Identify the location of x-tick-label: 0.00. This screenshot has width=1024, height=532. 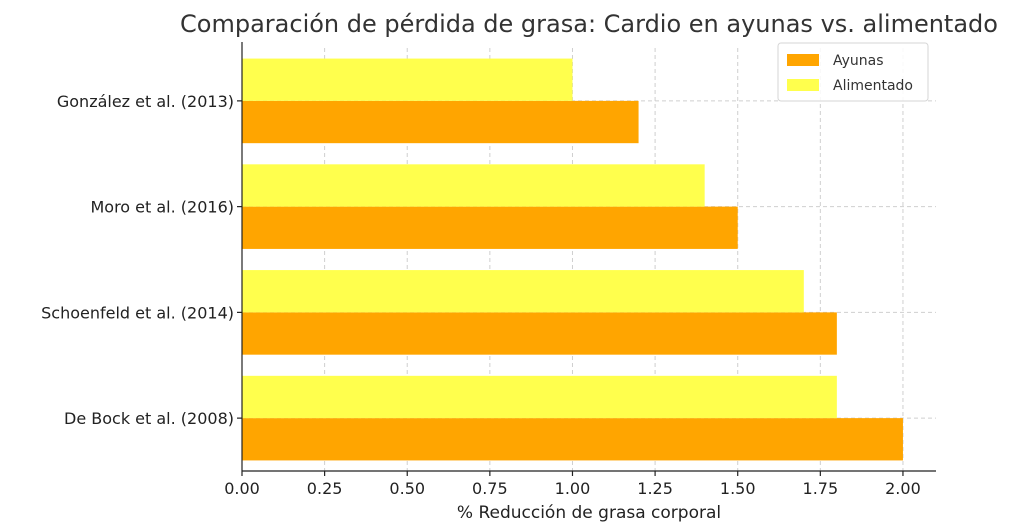
(242, 488).